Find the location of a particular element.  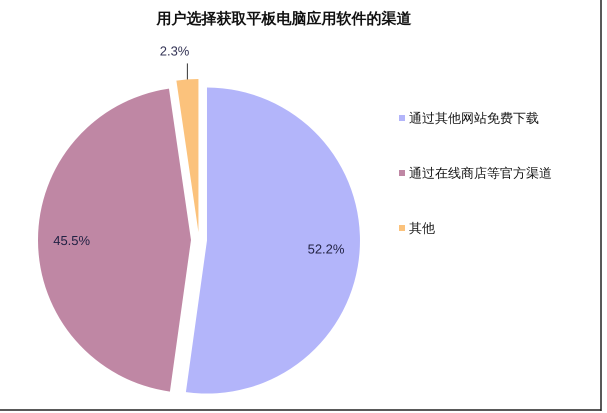

chart-title: 用户选择获取平板电脑应用软件的渠道 is located at coordinates (284, 19).